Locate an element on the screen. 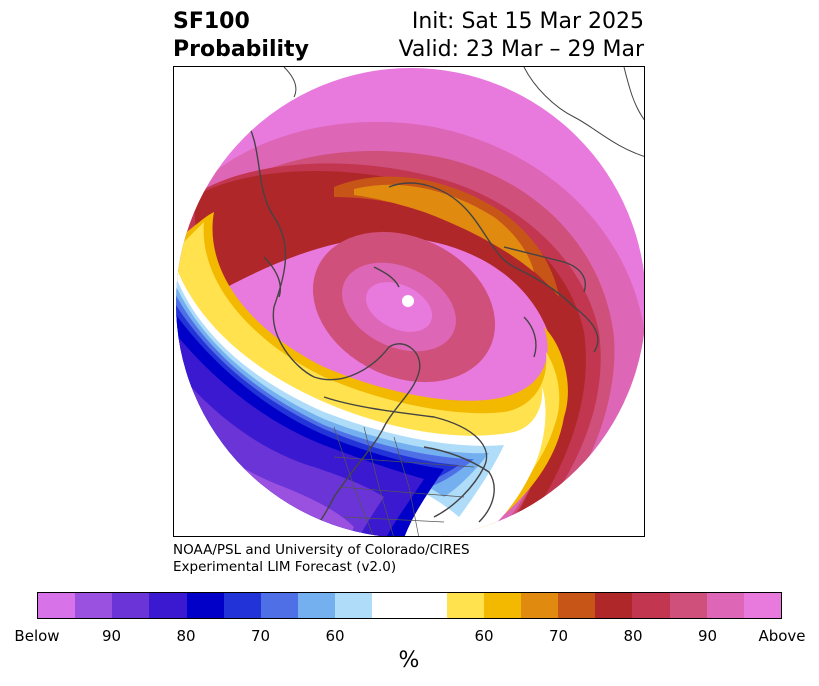  colorbar is located at coordinates (409, 605).